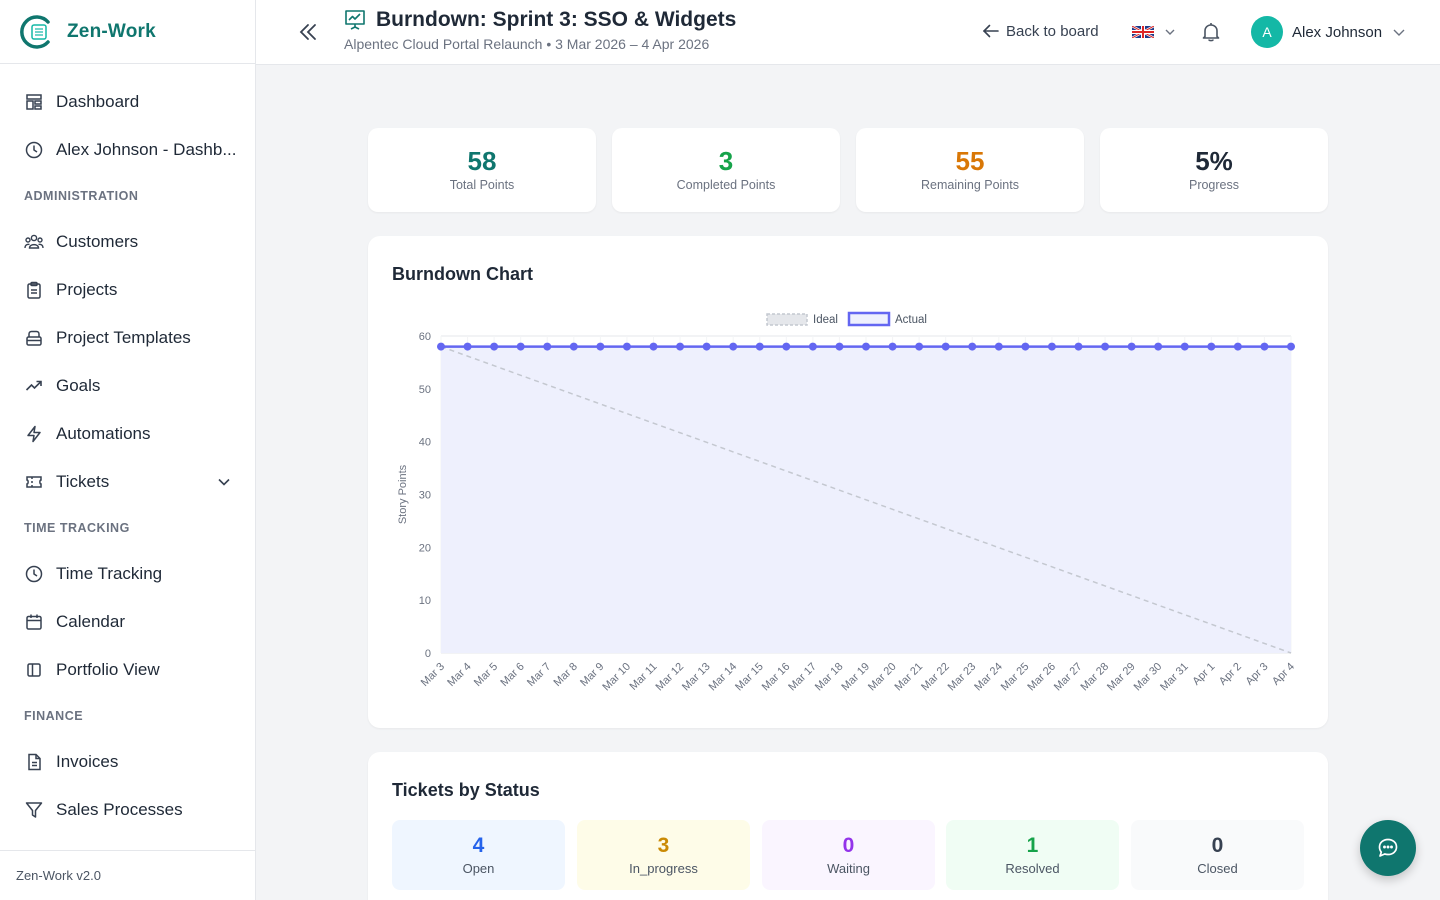  I want to click on sidebar-item-goals: Goals, so click(127, 386).